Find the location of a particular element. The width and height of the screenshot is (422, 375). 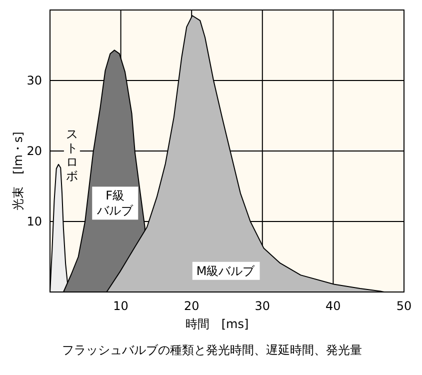

x-tick-label: 40 is located at coordinates (333, 306).